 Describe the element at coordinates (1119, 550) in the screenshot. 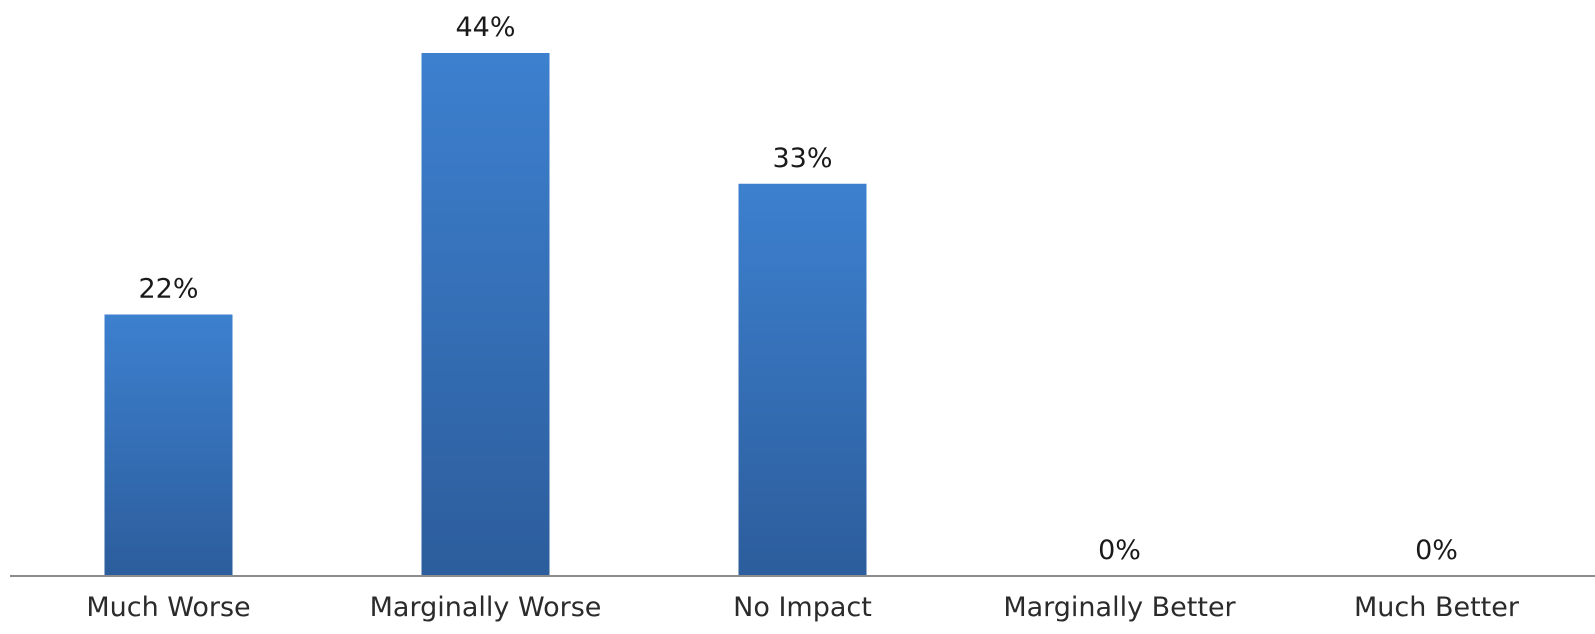

I see `data-label-3: 0%` at that location.